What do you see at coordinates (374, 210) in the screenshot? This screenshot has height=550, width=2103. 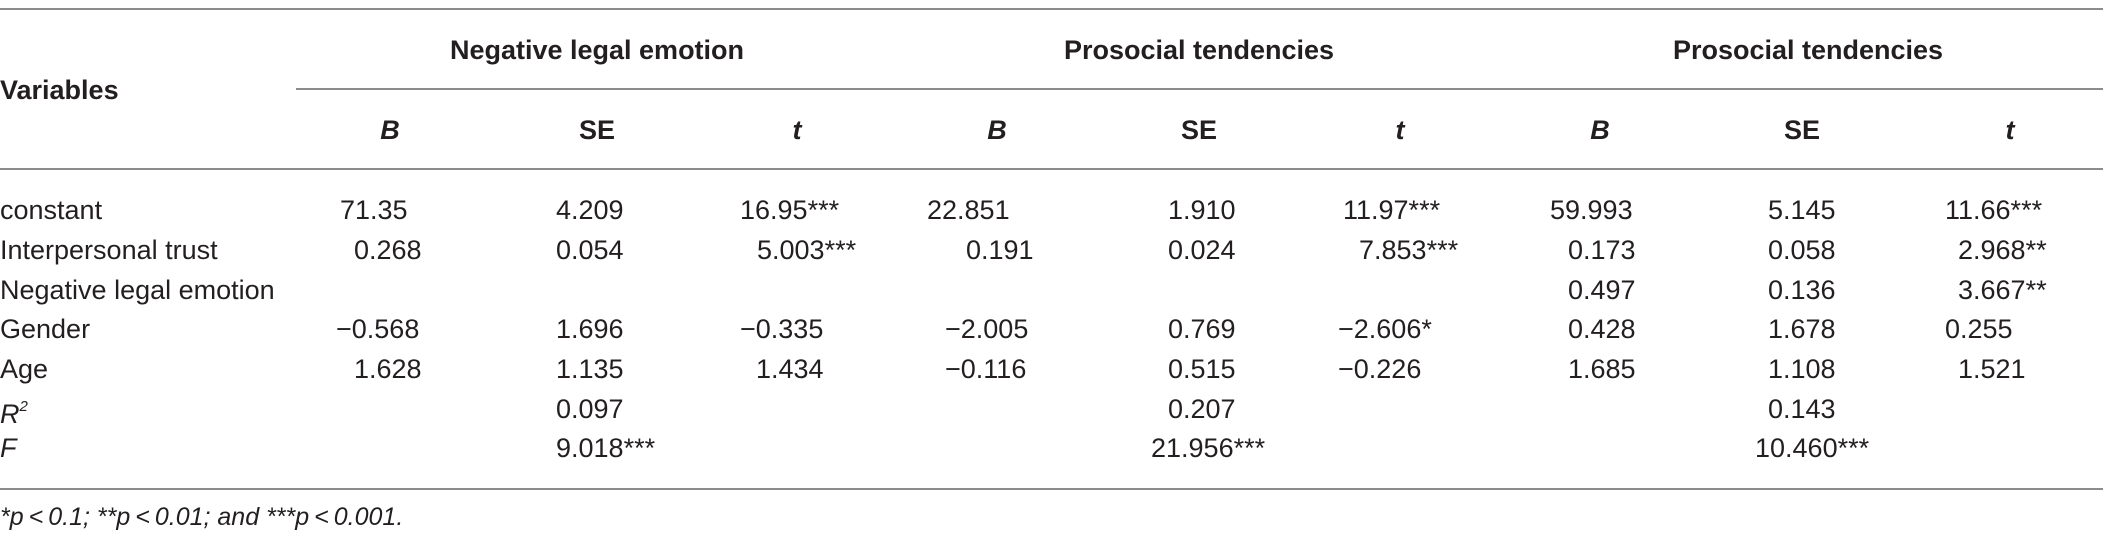 I see `table-cell: 71.35` at bounding box center [374, 210].